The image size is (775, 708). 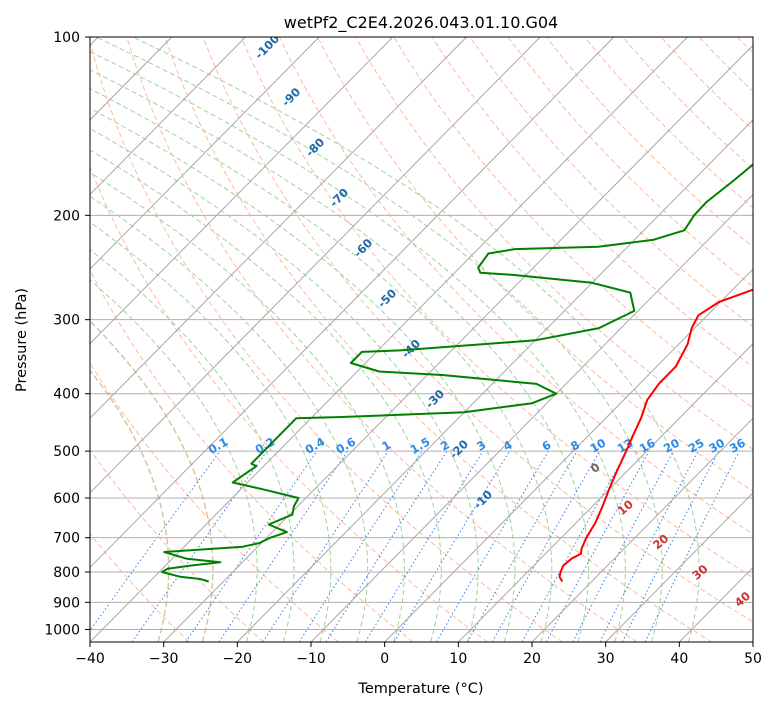 I want to click on dry-adiabat-label: -70, so click(x=339, y=197).